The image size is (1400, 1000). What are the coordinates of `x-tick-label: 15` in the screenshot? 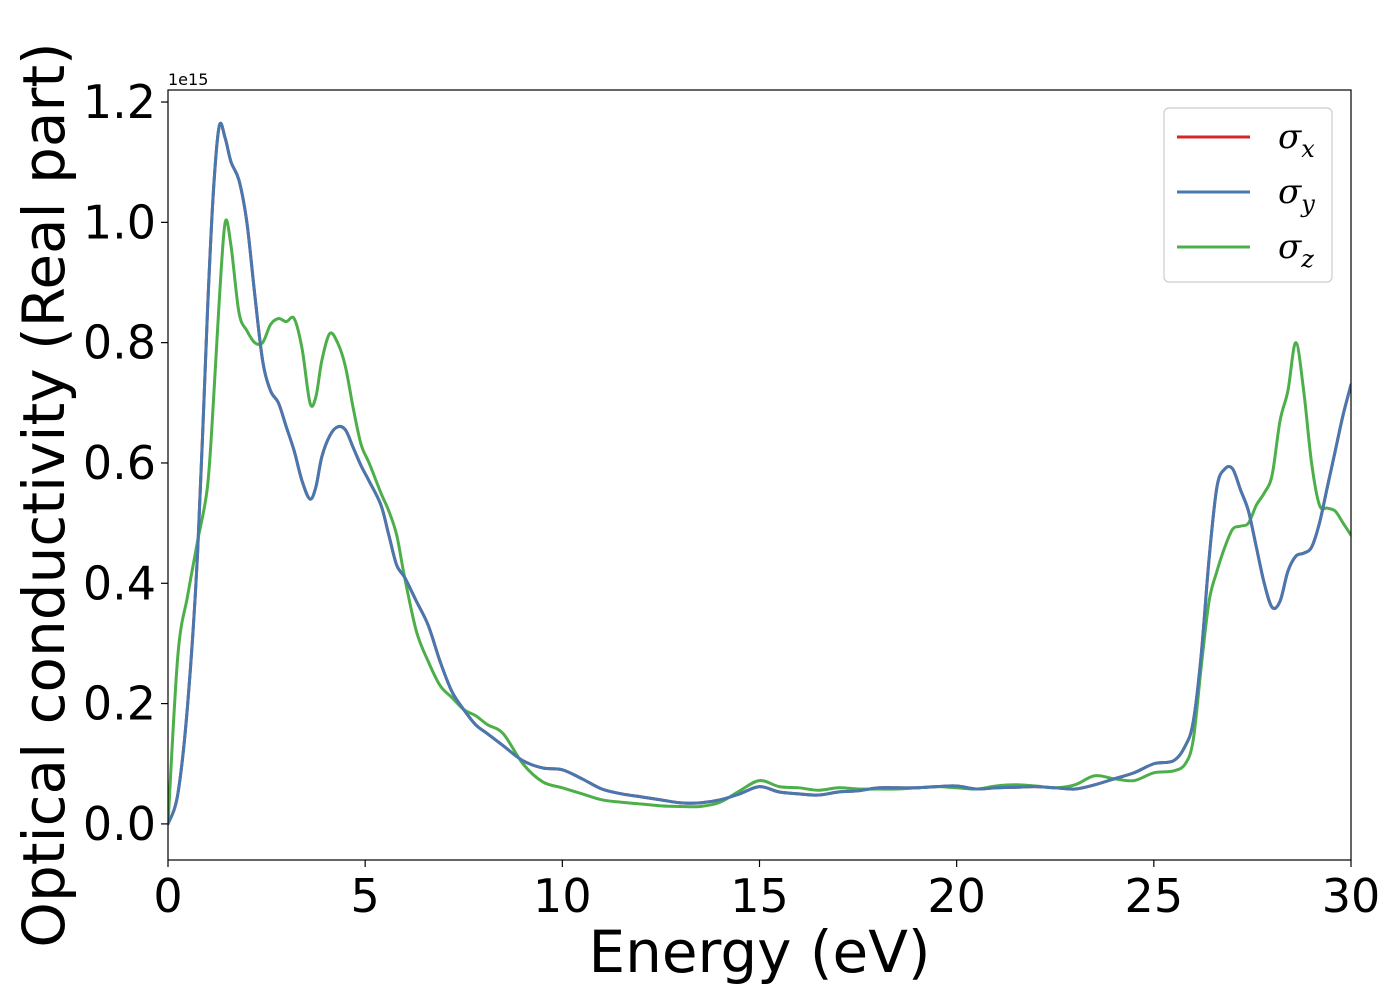 It's located at (759, 896).